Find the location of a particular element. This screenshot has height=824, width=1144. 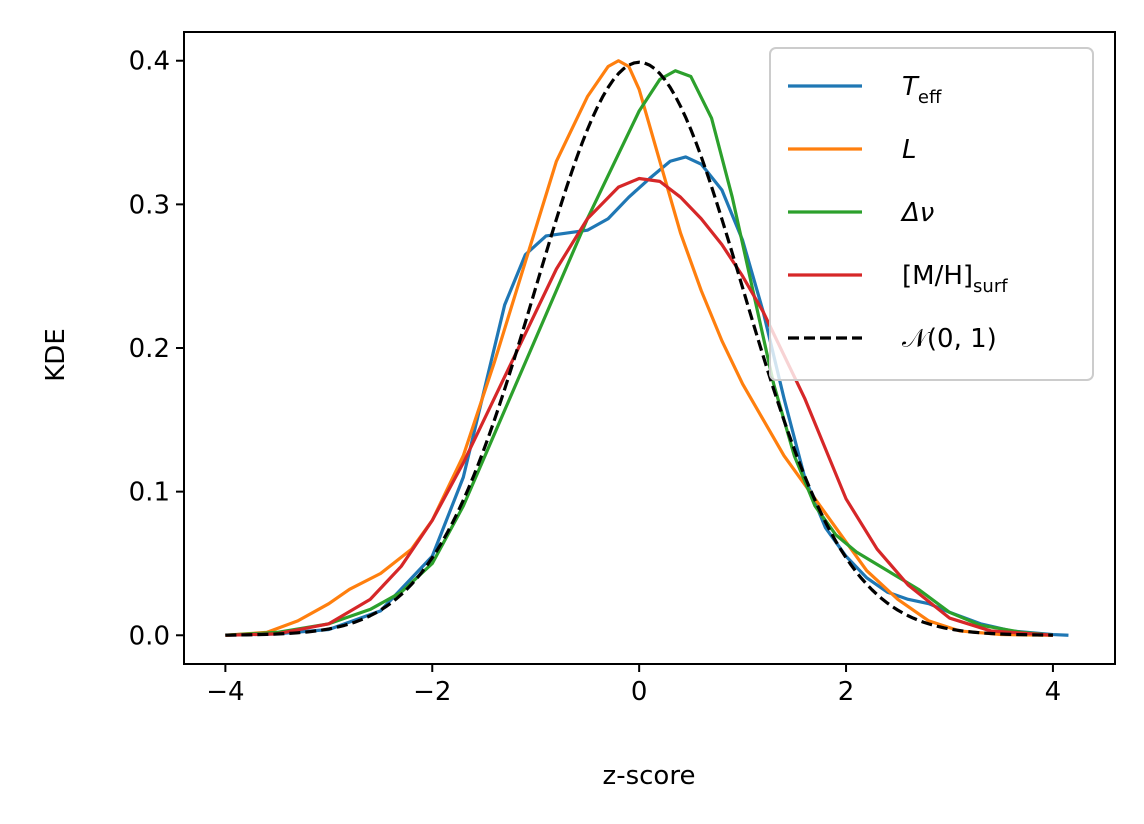

legend: Teff L Δν [M/H]surf 𝒩(0, 1) is located at coordinates (931, 214).